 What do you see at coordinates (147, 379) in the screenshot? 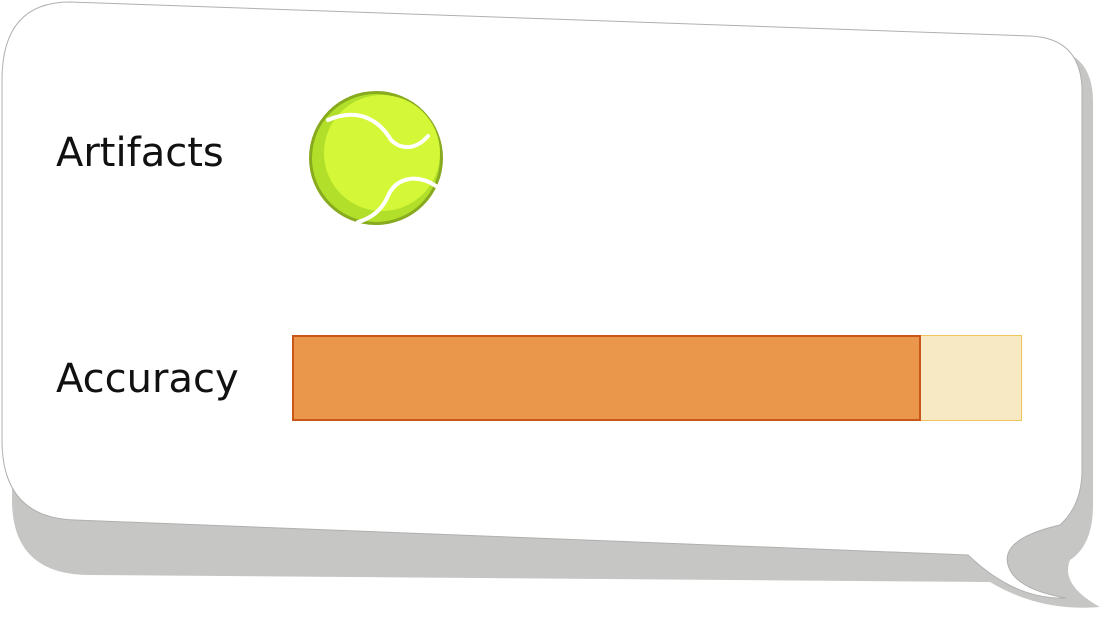
I see `accuracy-label: Accuracy` at bounding box center [147, 379].